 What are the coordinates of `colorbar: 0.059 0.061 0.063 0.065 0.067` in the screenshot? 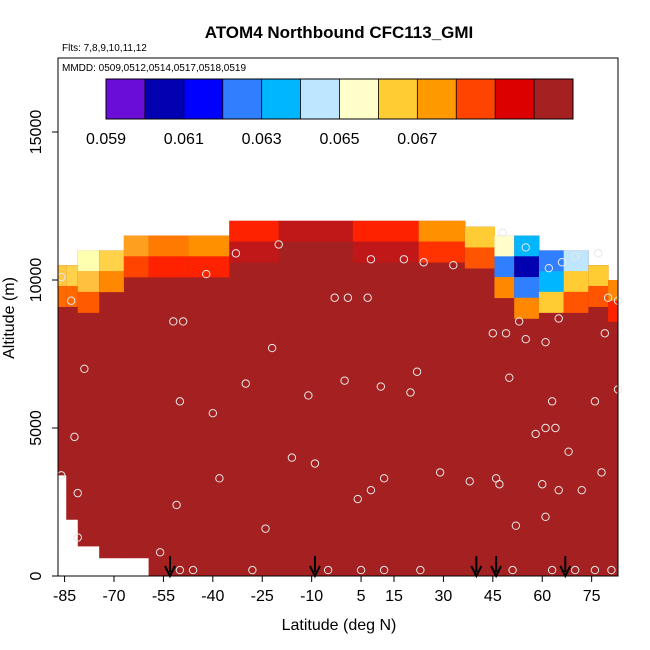 It's located at (330, 113).